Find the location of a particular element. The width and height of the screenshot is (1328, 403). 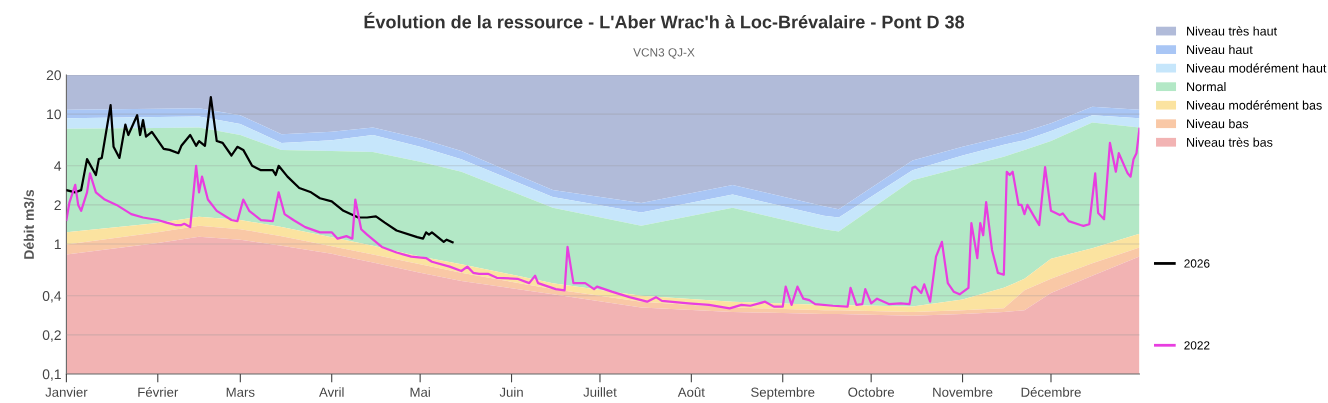

y-tick-label: 0,4 is located at coordinates (52, 297).